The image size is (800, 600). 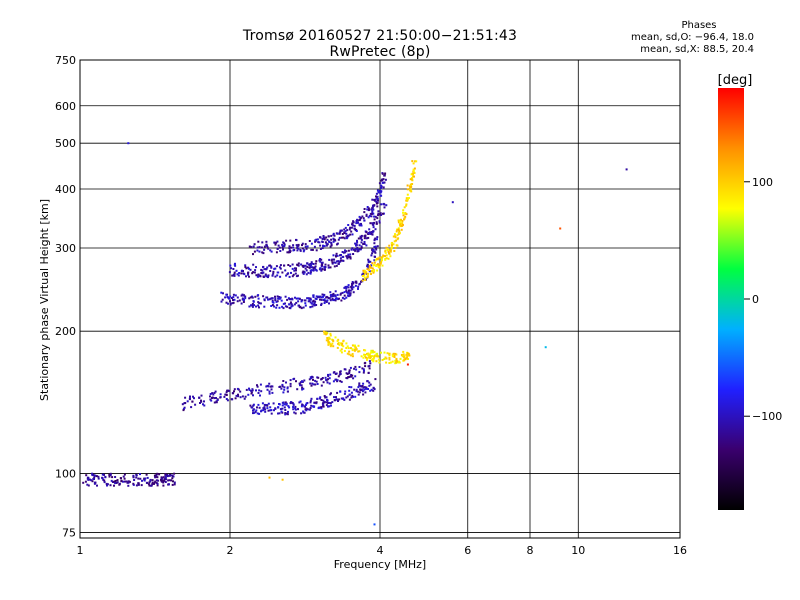 I want to click on chart-title-line2: RwPretec (8p), so click(x=380, y=52).